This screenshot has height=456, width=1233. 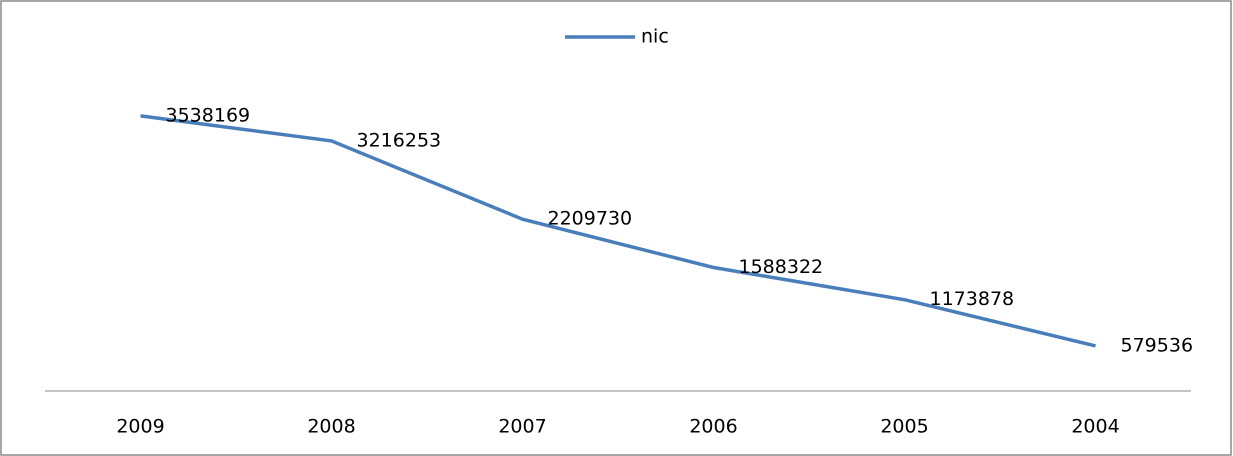 What do you see at coordinates (399, 140) in the screenshot?
I see `data-label: 3216253` at bounding box center [399, 140].